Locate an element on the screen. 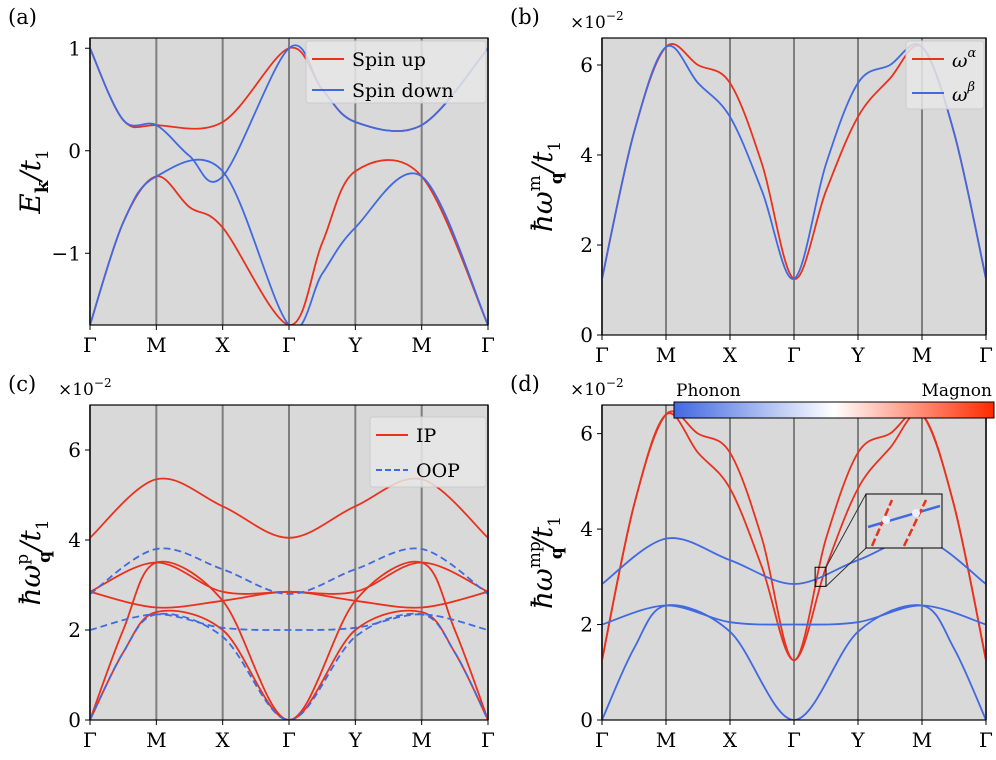  inset-phonon-line is located at coordinates (904, 516).